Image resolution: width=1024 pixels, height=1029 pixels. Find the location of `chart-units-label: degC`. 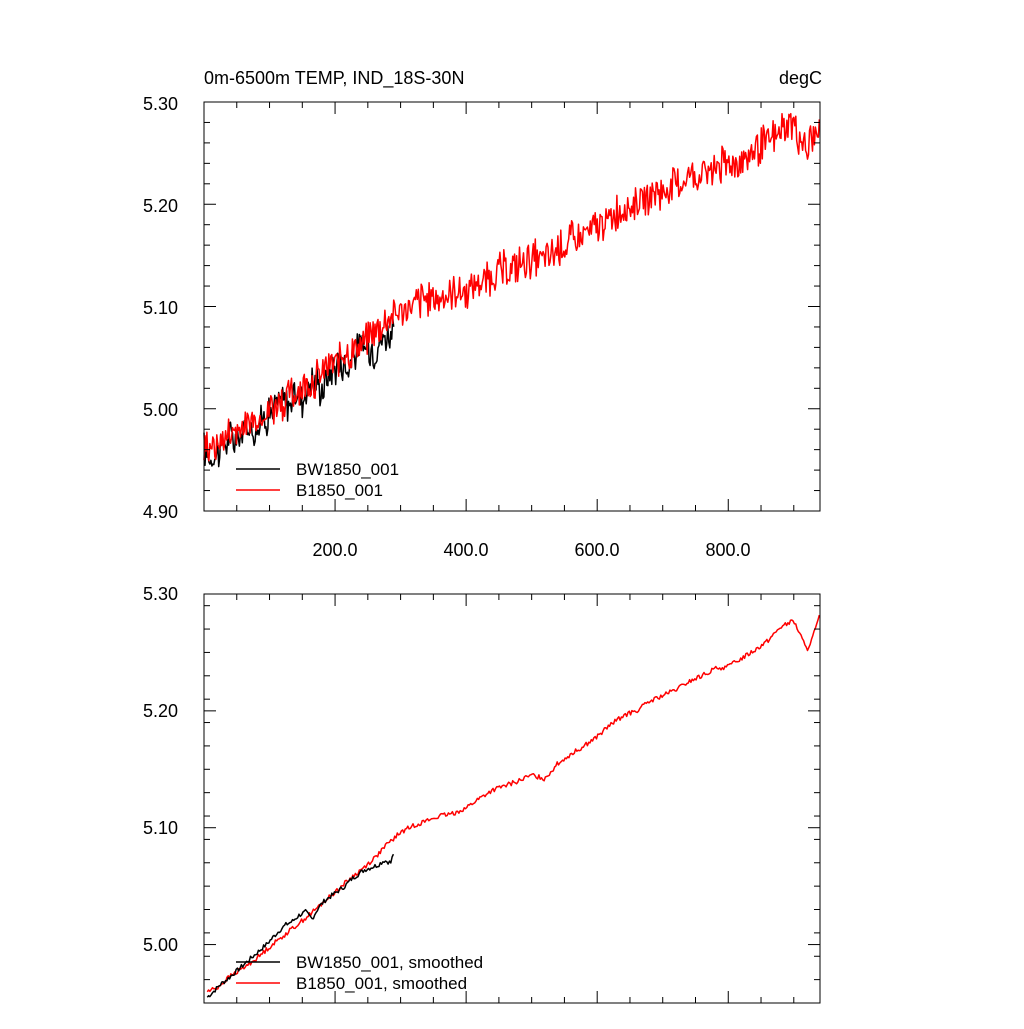

chart-units-label: degC is located at coordinates (800, 78).